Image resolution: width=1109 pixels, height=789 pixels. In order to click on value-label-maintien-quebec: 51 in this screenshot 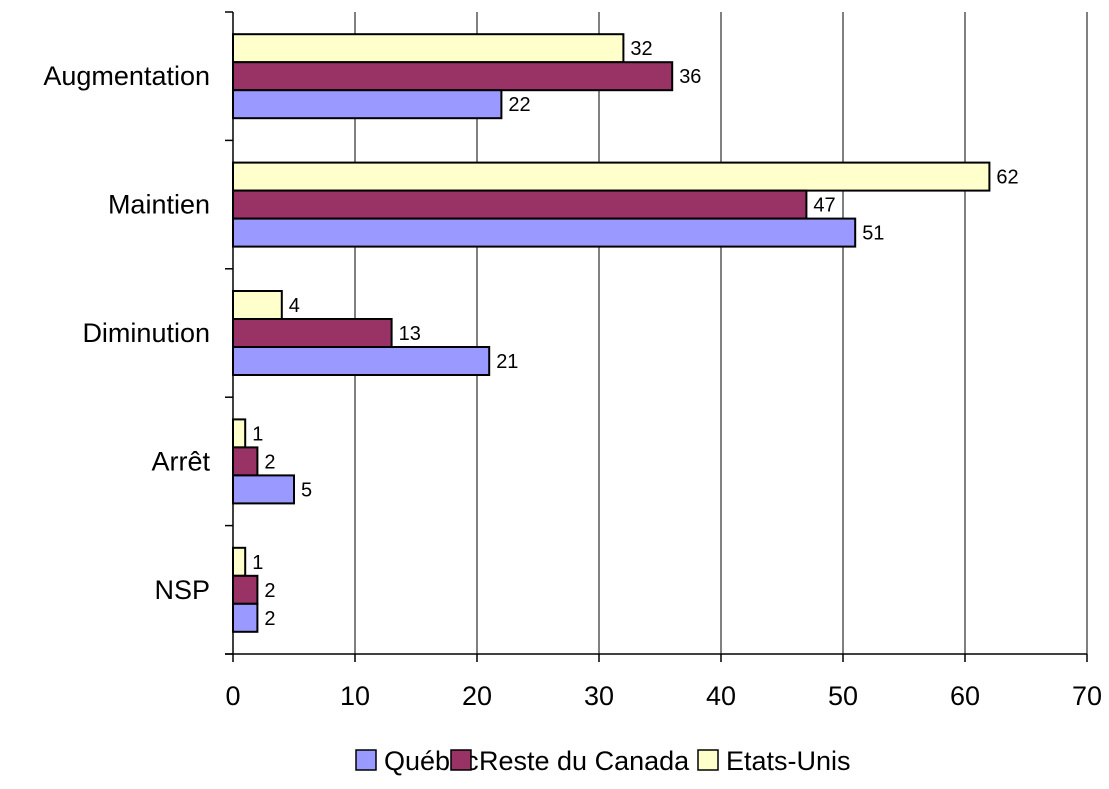, I will do `click(873, 234)`.